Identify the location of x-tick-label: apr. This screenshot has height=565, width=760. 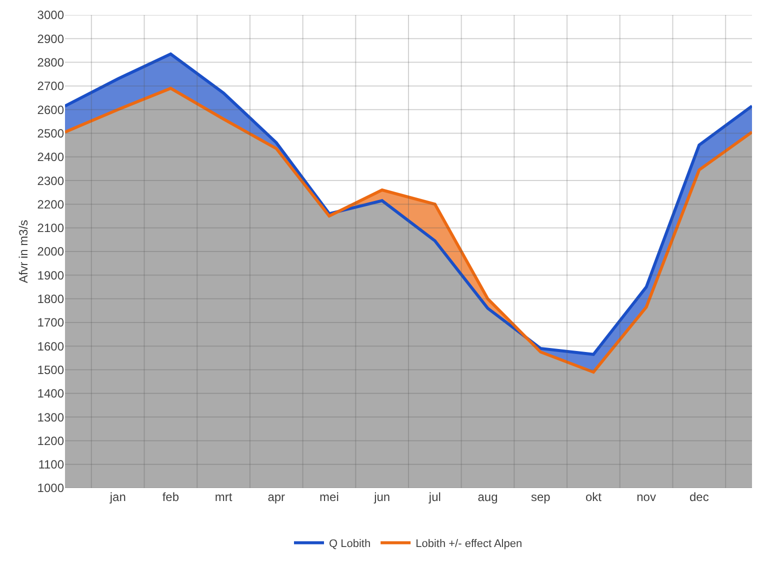
(277, 497).